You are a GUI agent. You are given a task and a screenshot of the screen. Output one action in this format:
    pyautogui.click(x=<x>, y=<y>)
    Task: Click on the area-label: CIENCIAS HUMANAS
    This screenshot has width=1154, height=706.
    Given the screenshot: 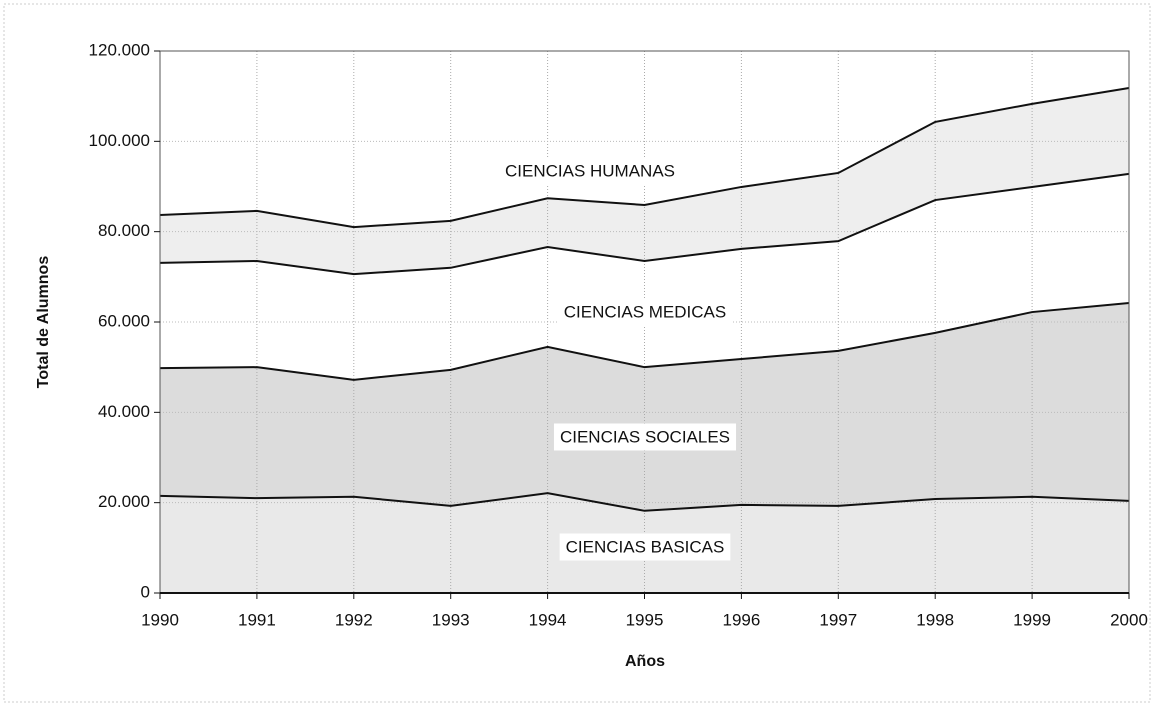 What is the action you would take?
    pyautogui.click(x=590, y=170)
    